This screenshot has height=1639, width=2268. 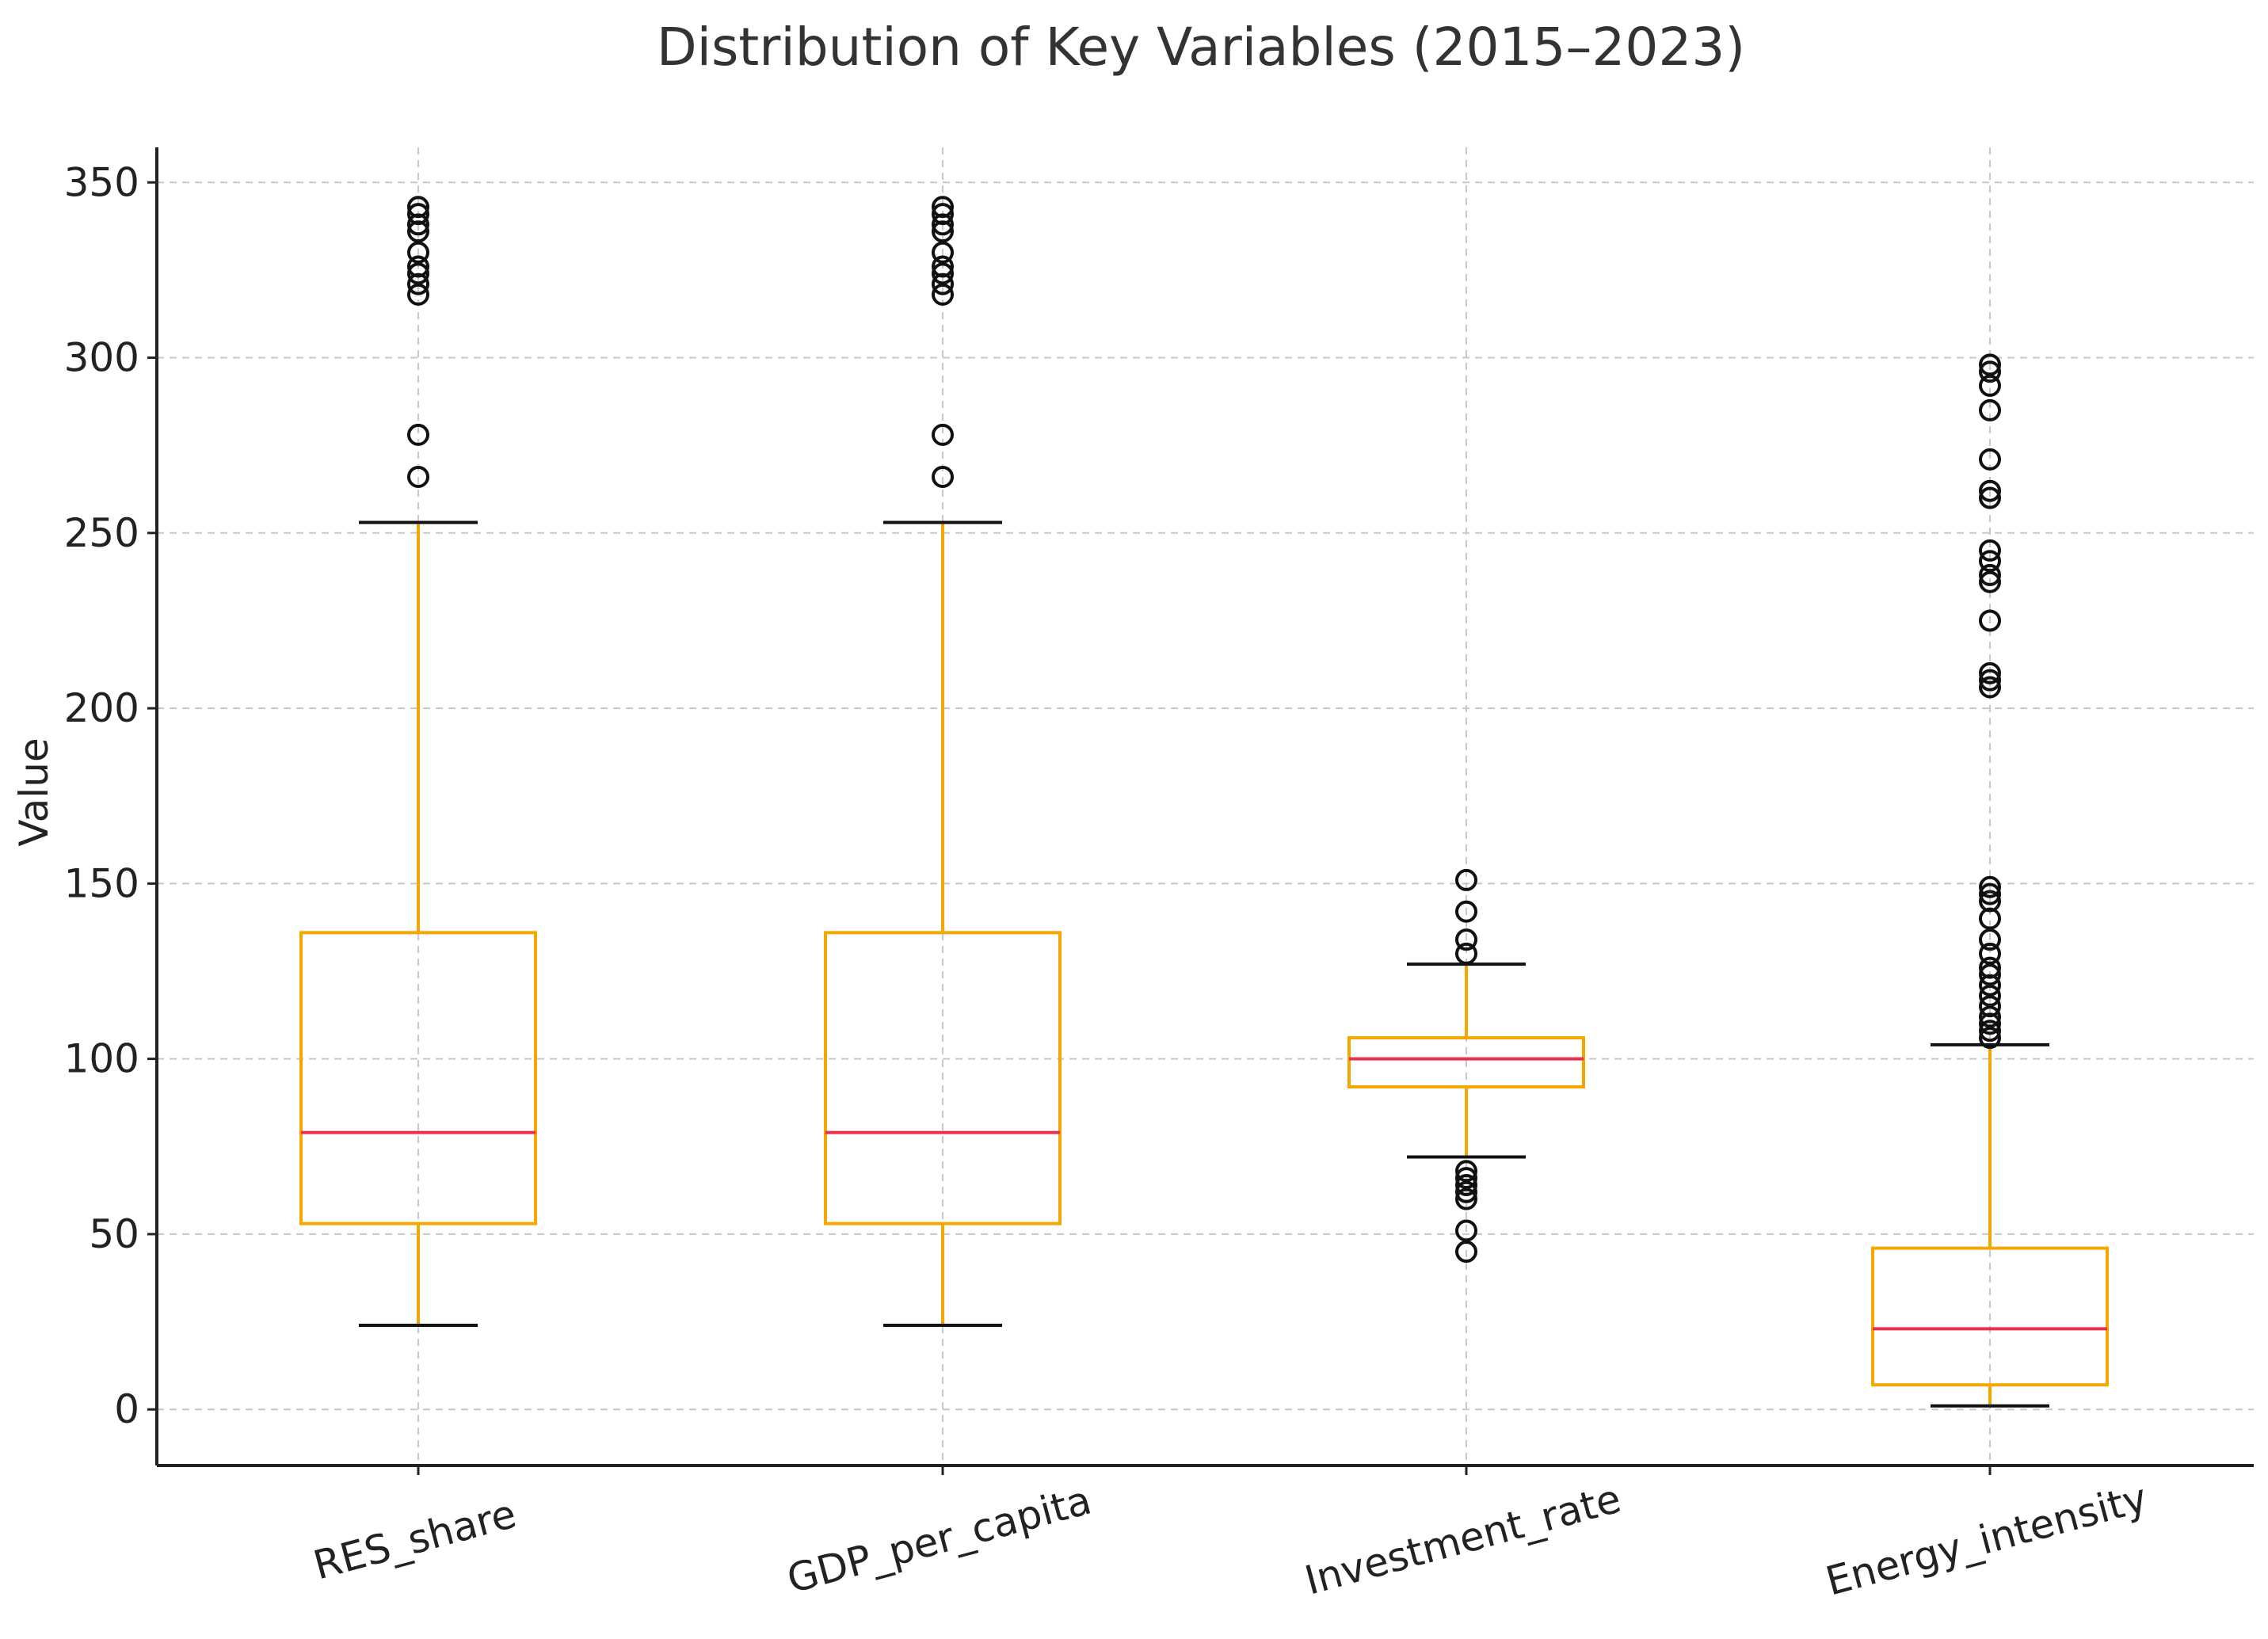 I want to click on y-axis-label: Value, so click(x=34, y=792).